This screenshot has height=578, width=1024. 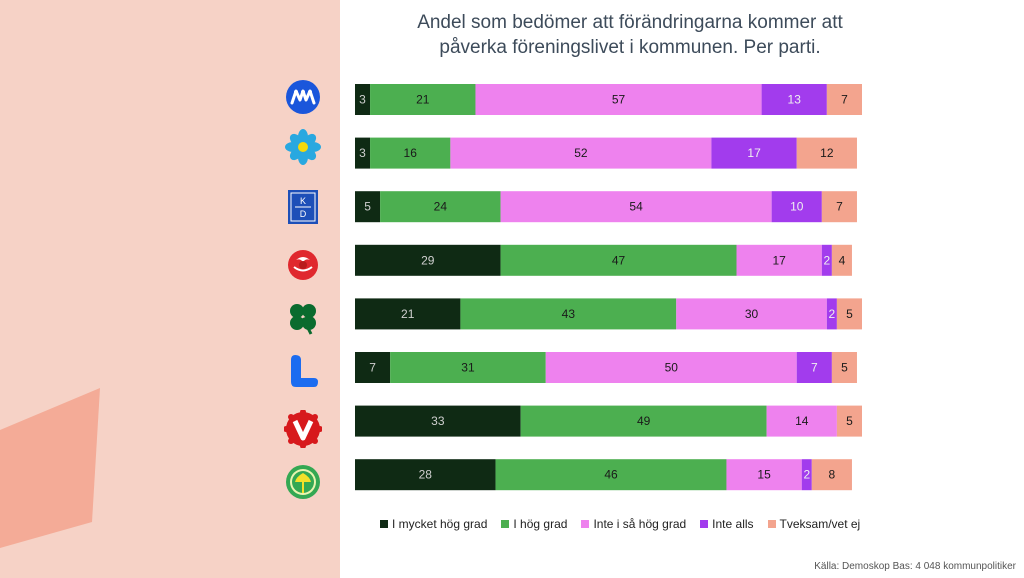 I want to click on data-label-inte-i-s-h-g-grad-6: 14, so click(x=802, y=421).